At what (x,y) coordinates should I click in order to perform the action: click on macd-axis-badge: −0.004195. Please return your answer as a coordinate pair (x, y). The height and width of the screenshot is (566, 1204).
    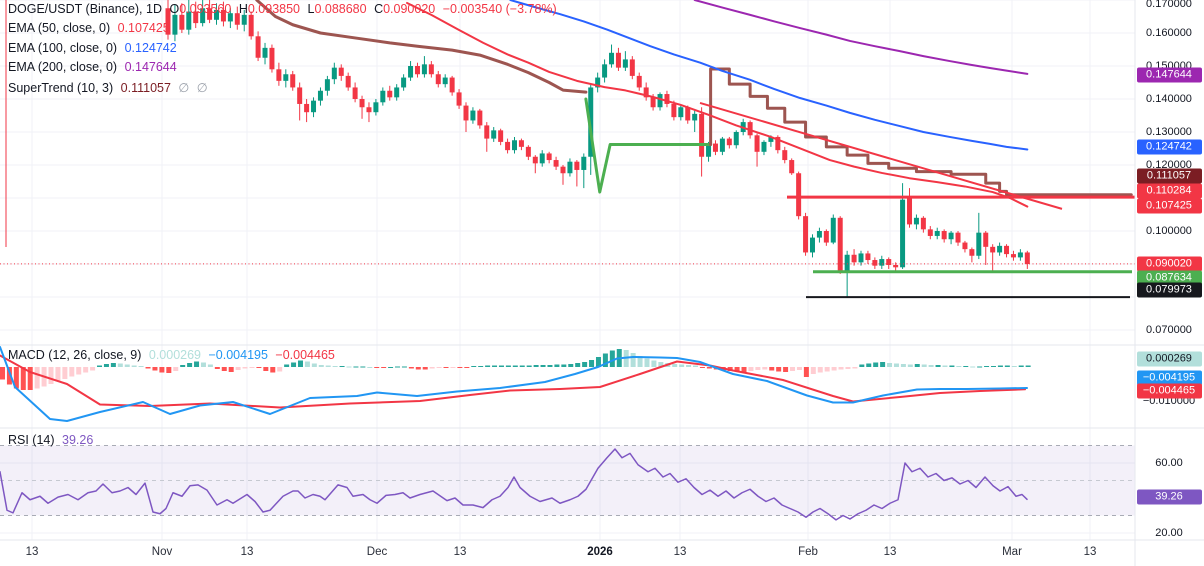
    Looking at the image, I should click on (1169, 377).